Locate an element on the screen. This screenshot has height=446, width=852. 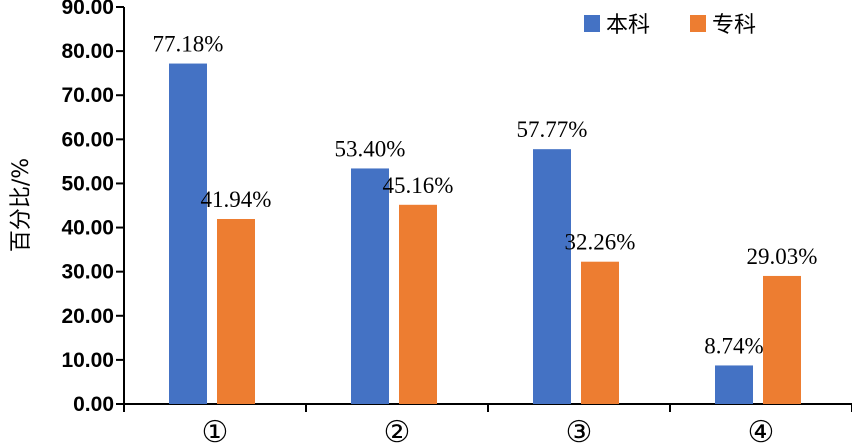
y-tick-label: 40.00 is located at coordinates (87, 228).